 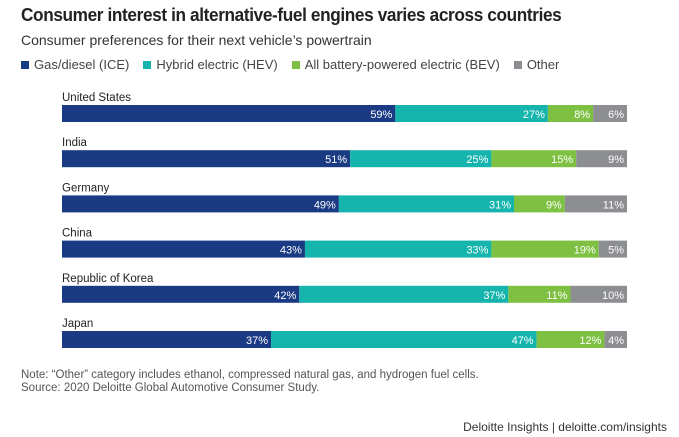 I want to click on bar-group-japan: Japan 37% 47% 12% 4%, so click(x=344, y=333).